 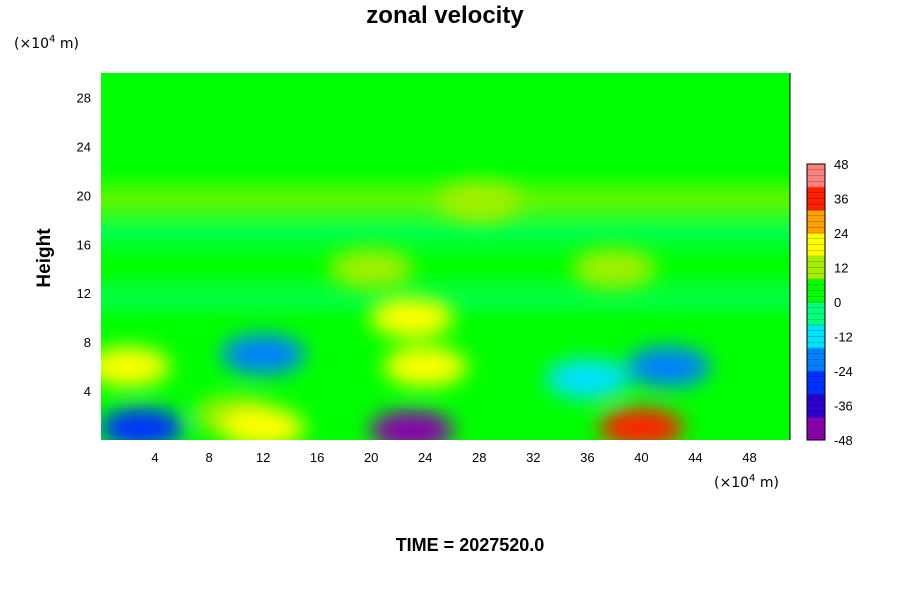 What do you see at coordinates (695, 457) in the screenshot?
I see `x-tick-label: 44` at bounding box center [695, 457].